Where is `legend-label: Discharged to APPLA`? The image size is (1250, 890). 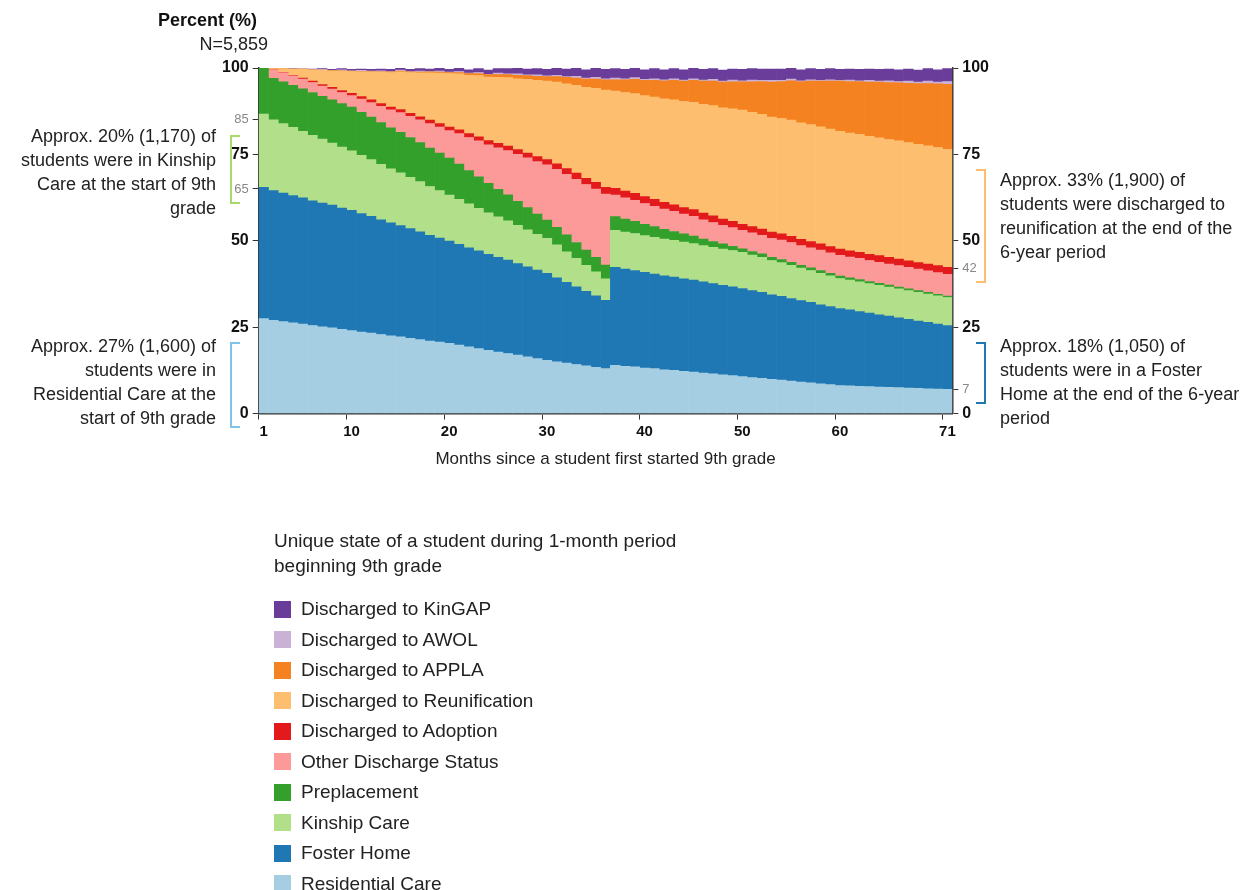 legend-label: Discharged to APPLA is located at coordinates (392, 670).